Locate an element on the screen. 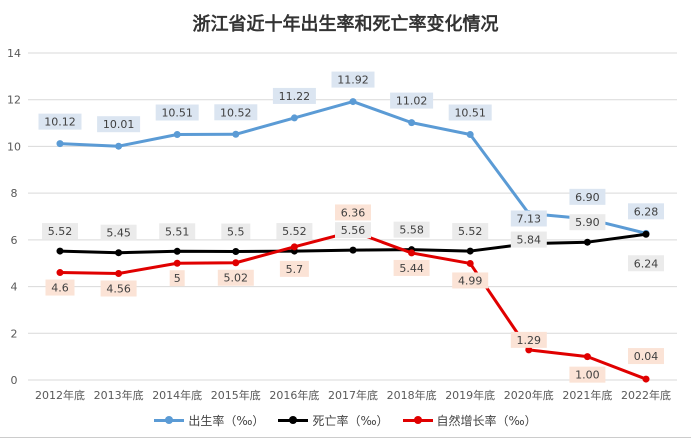 This screenshot has width=691, height=444. x-tick-label: 2021年底 is located at coordinates (587, 395).